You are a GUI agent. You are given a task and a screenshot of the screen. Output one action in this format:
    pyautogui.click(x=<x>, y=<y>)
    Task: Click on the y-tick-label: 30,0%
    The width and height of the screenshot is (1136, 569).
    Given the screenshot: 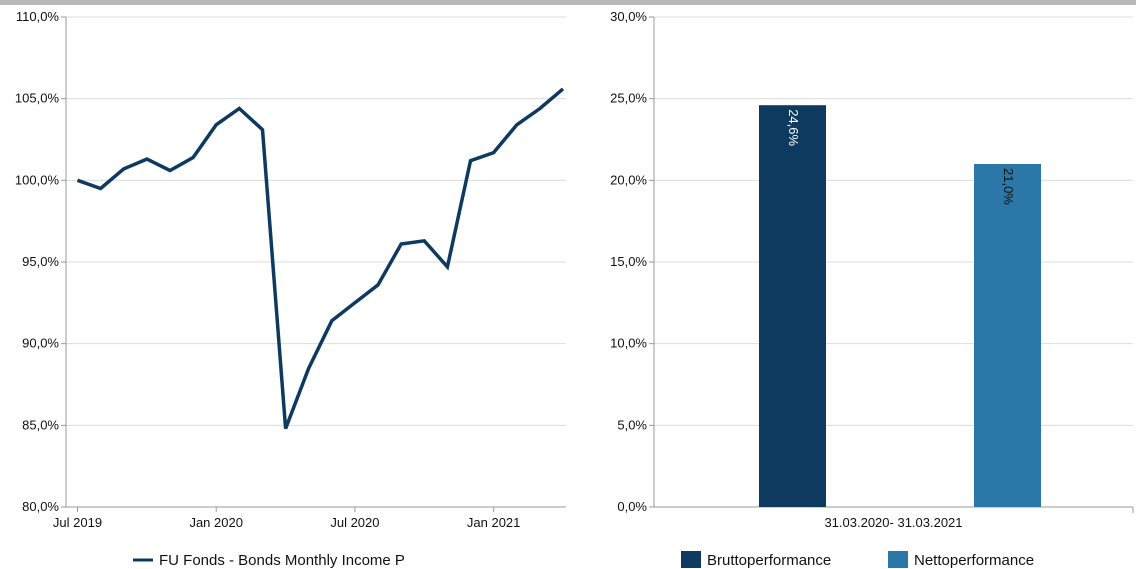 What is the action you would take?
    pyautogui.click(x=628, y=16)
    